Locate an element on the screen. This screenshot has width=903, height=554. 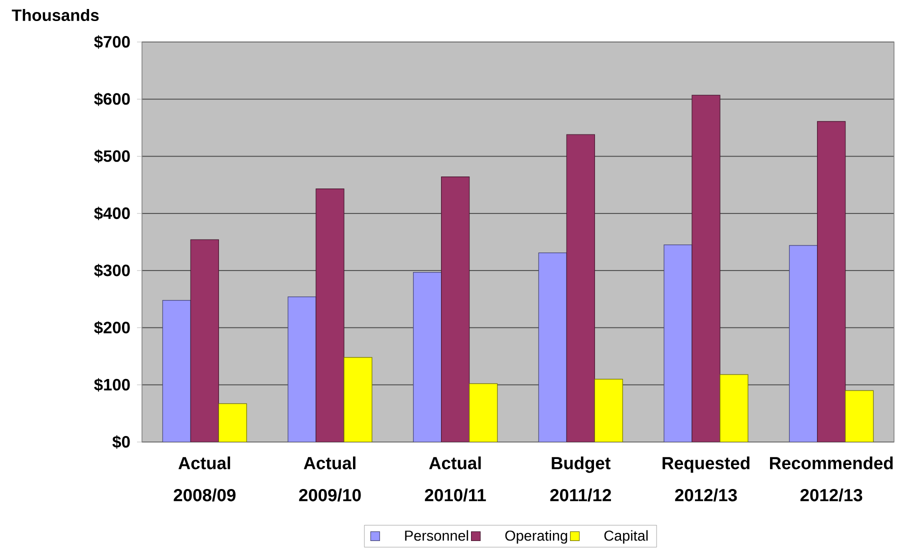
x-tick-label: Actual 2010/11 is located at coordinates (455, 479).